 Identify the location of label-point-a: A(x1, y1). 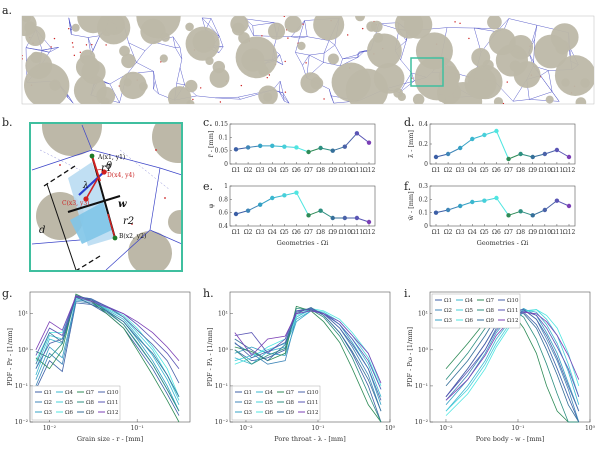
(111, 157).